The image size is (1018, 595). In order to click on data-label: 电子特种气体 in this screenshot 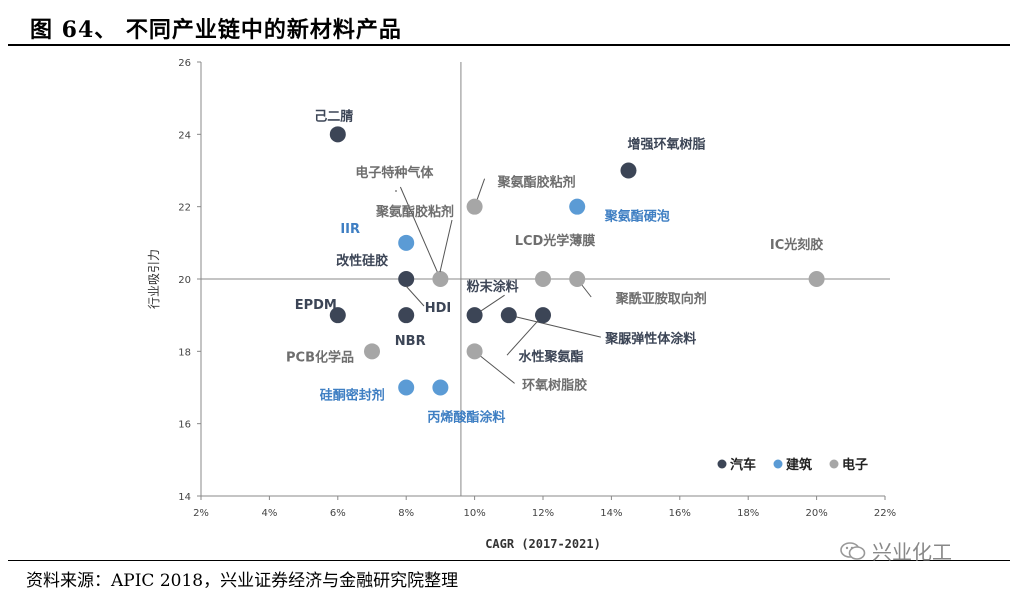, I will do `click(394, 173)`.